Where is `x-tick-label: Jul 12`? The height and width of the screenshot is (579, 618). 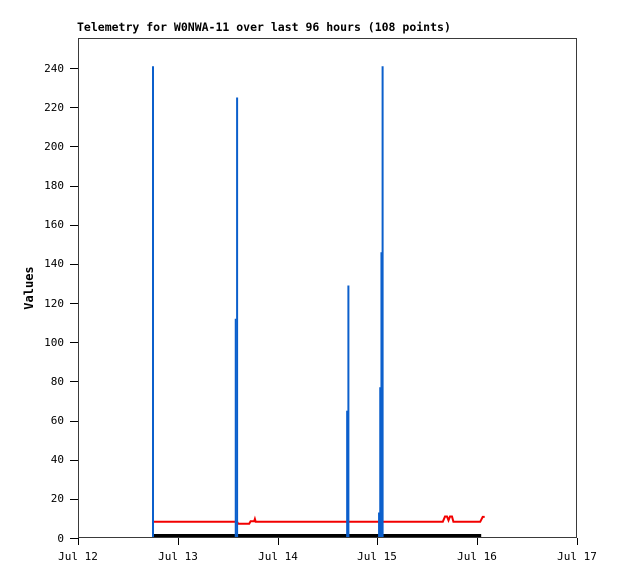
x-tick-label: Jul 12 is located at coordinates (78, 556).